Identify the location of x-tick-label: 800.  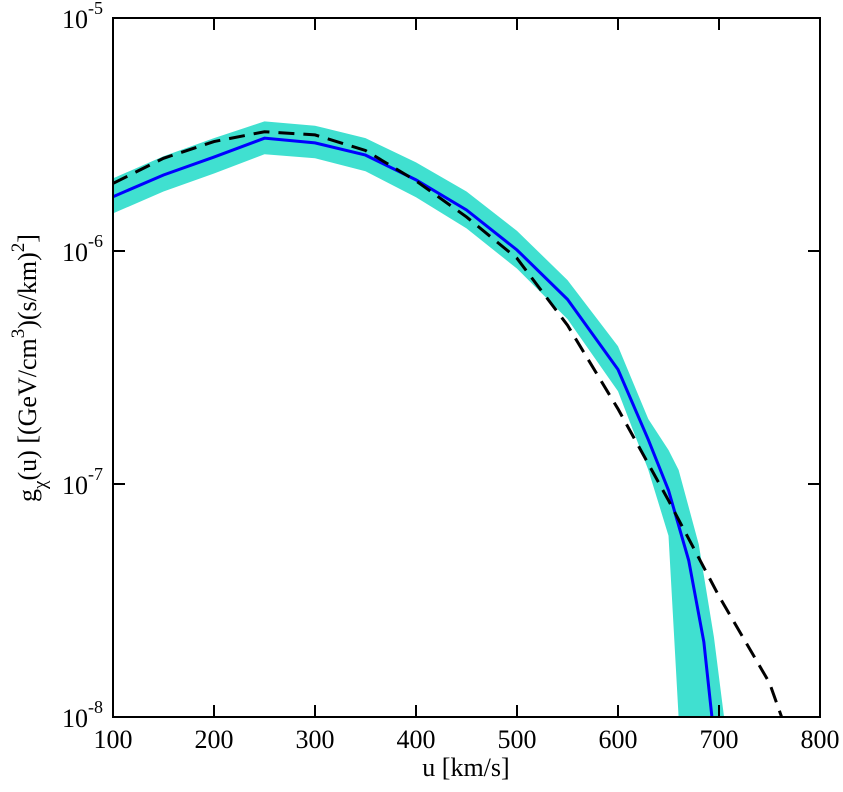
(820, 739).